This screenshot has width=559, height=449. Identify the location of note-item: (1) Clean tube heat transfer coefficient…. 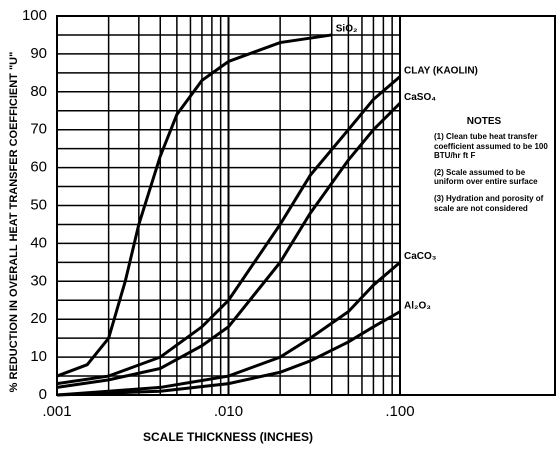
(491, 146).